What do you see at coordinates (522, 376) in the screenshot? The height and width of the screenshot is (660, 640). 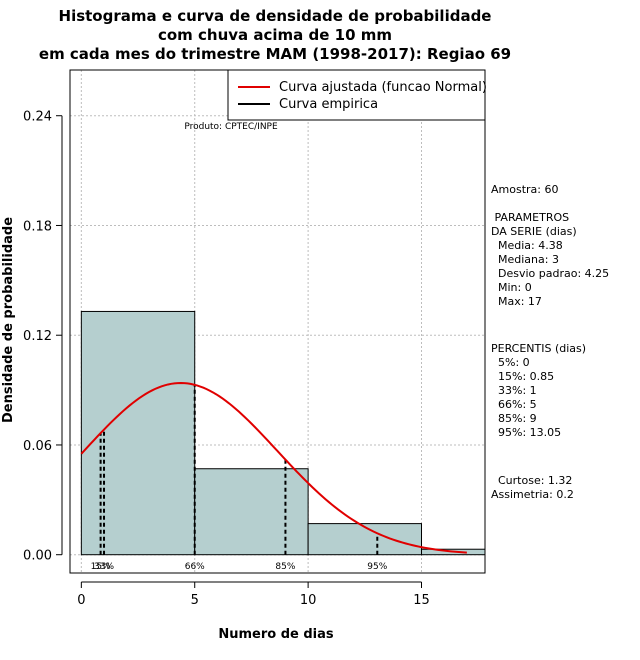 I see `percentis-line: 15%: 0.85` at bounding box center [522, 376].